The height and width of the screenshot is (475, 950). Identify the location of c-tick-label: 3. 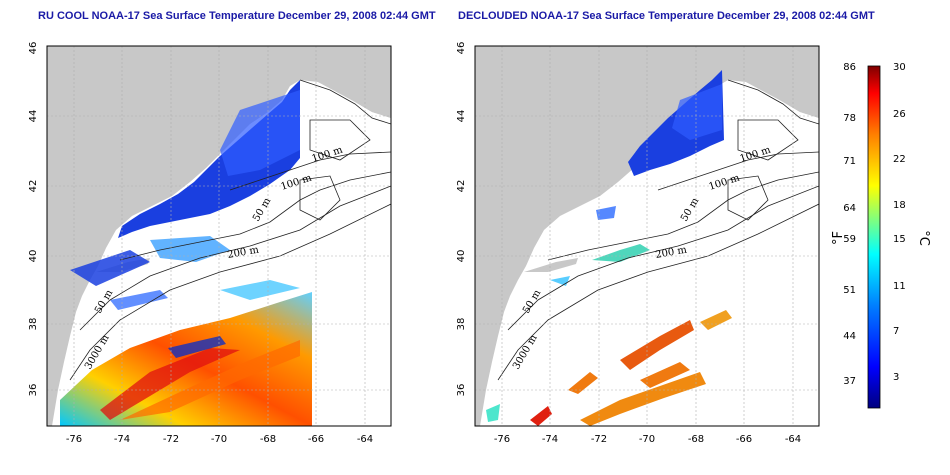
(896, 377).